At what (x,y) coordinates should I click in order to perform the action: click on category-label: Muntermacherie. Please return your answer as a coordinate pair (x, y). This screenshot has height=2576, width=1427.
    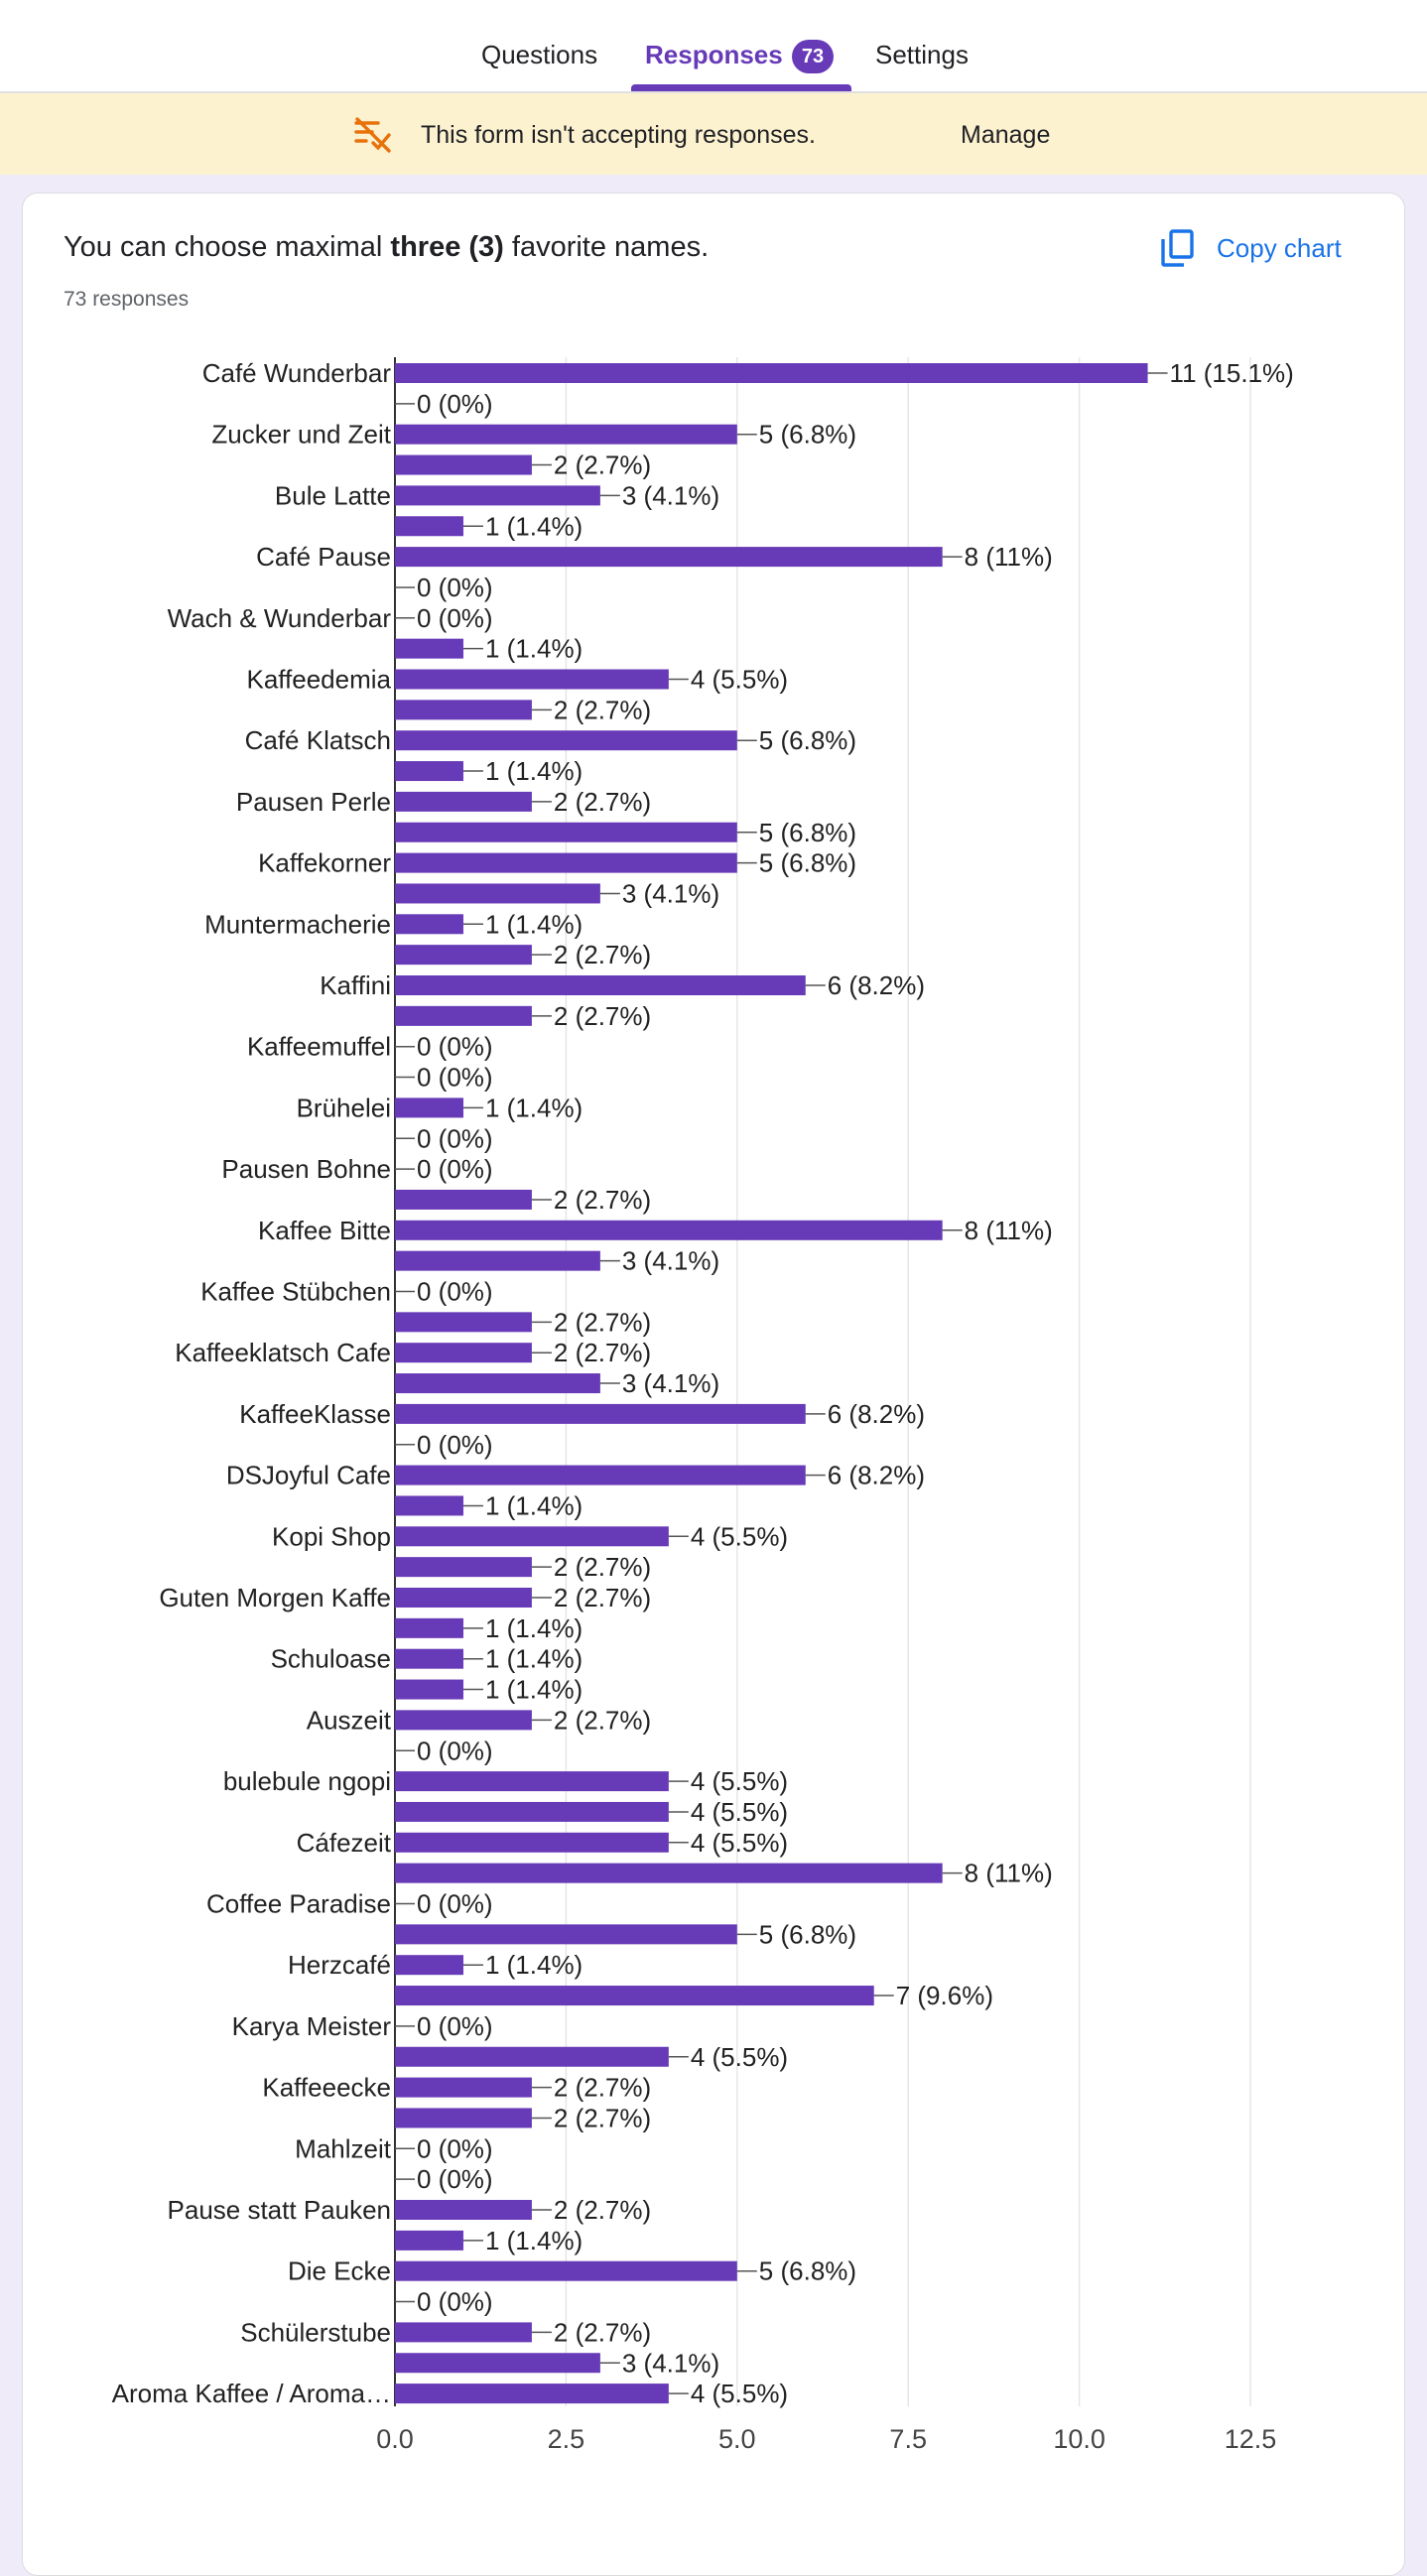
    Looking at the image, I should click on (297, 924).